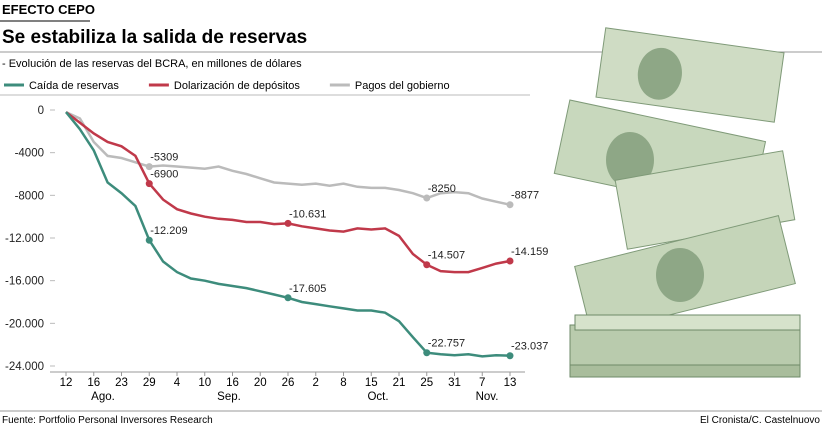 This screenshot has height=432, width=822. What do you see at coordinates (482, 383) in the screenshot?
I see `x-tick-label: 7` at bounding box center [482, 383].